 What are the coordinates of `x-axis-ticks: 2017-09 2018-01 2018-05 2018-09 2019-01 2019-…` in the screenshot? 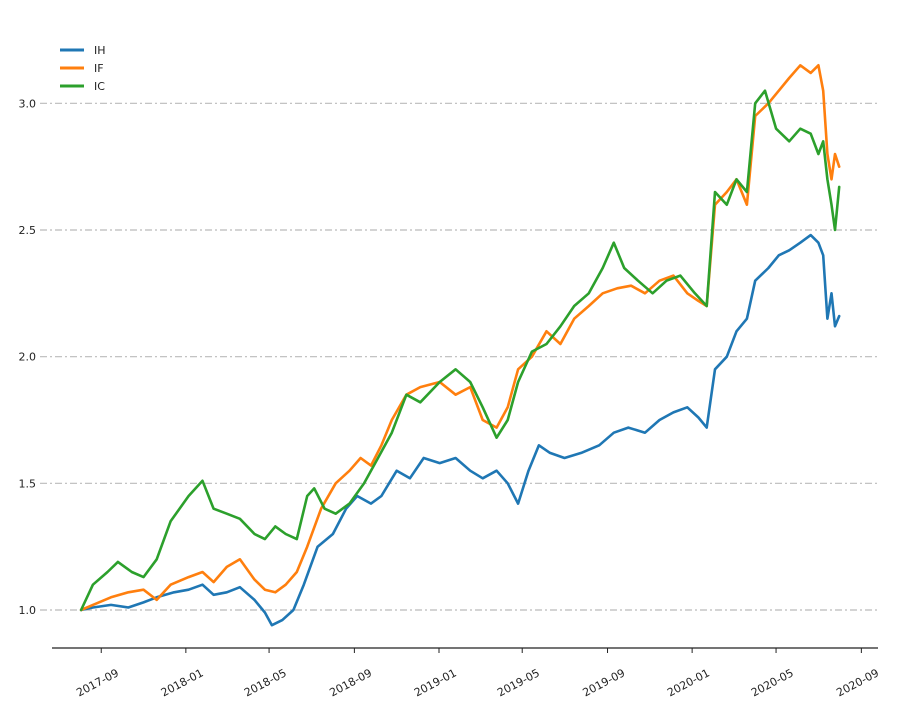 It's located at (477, 673).